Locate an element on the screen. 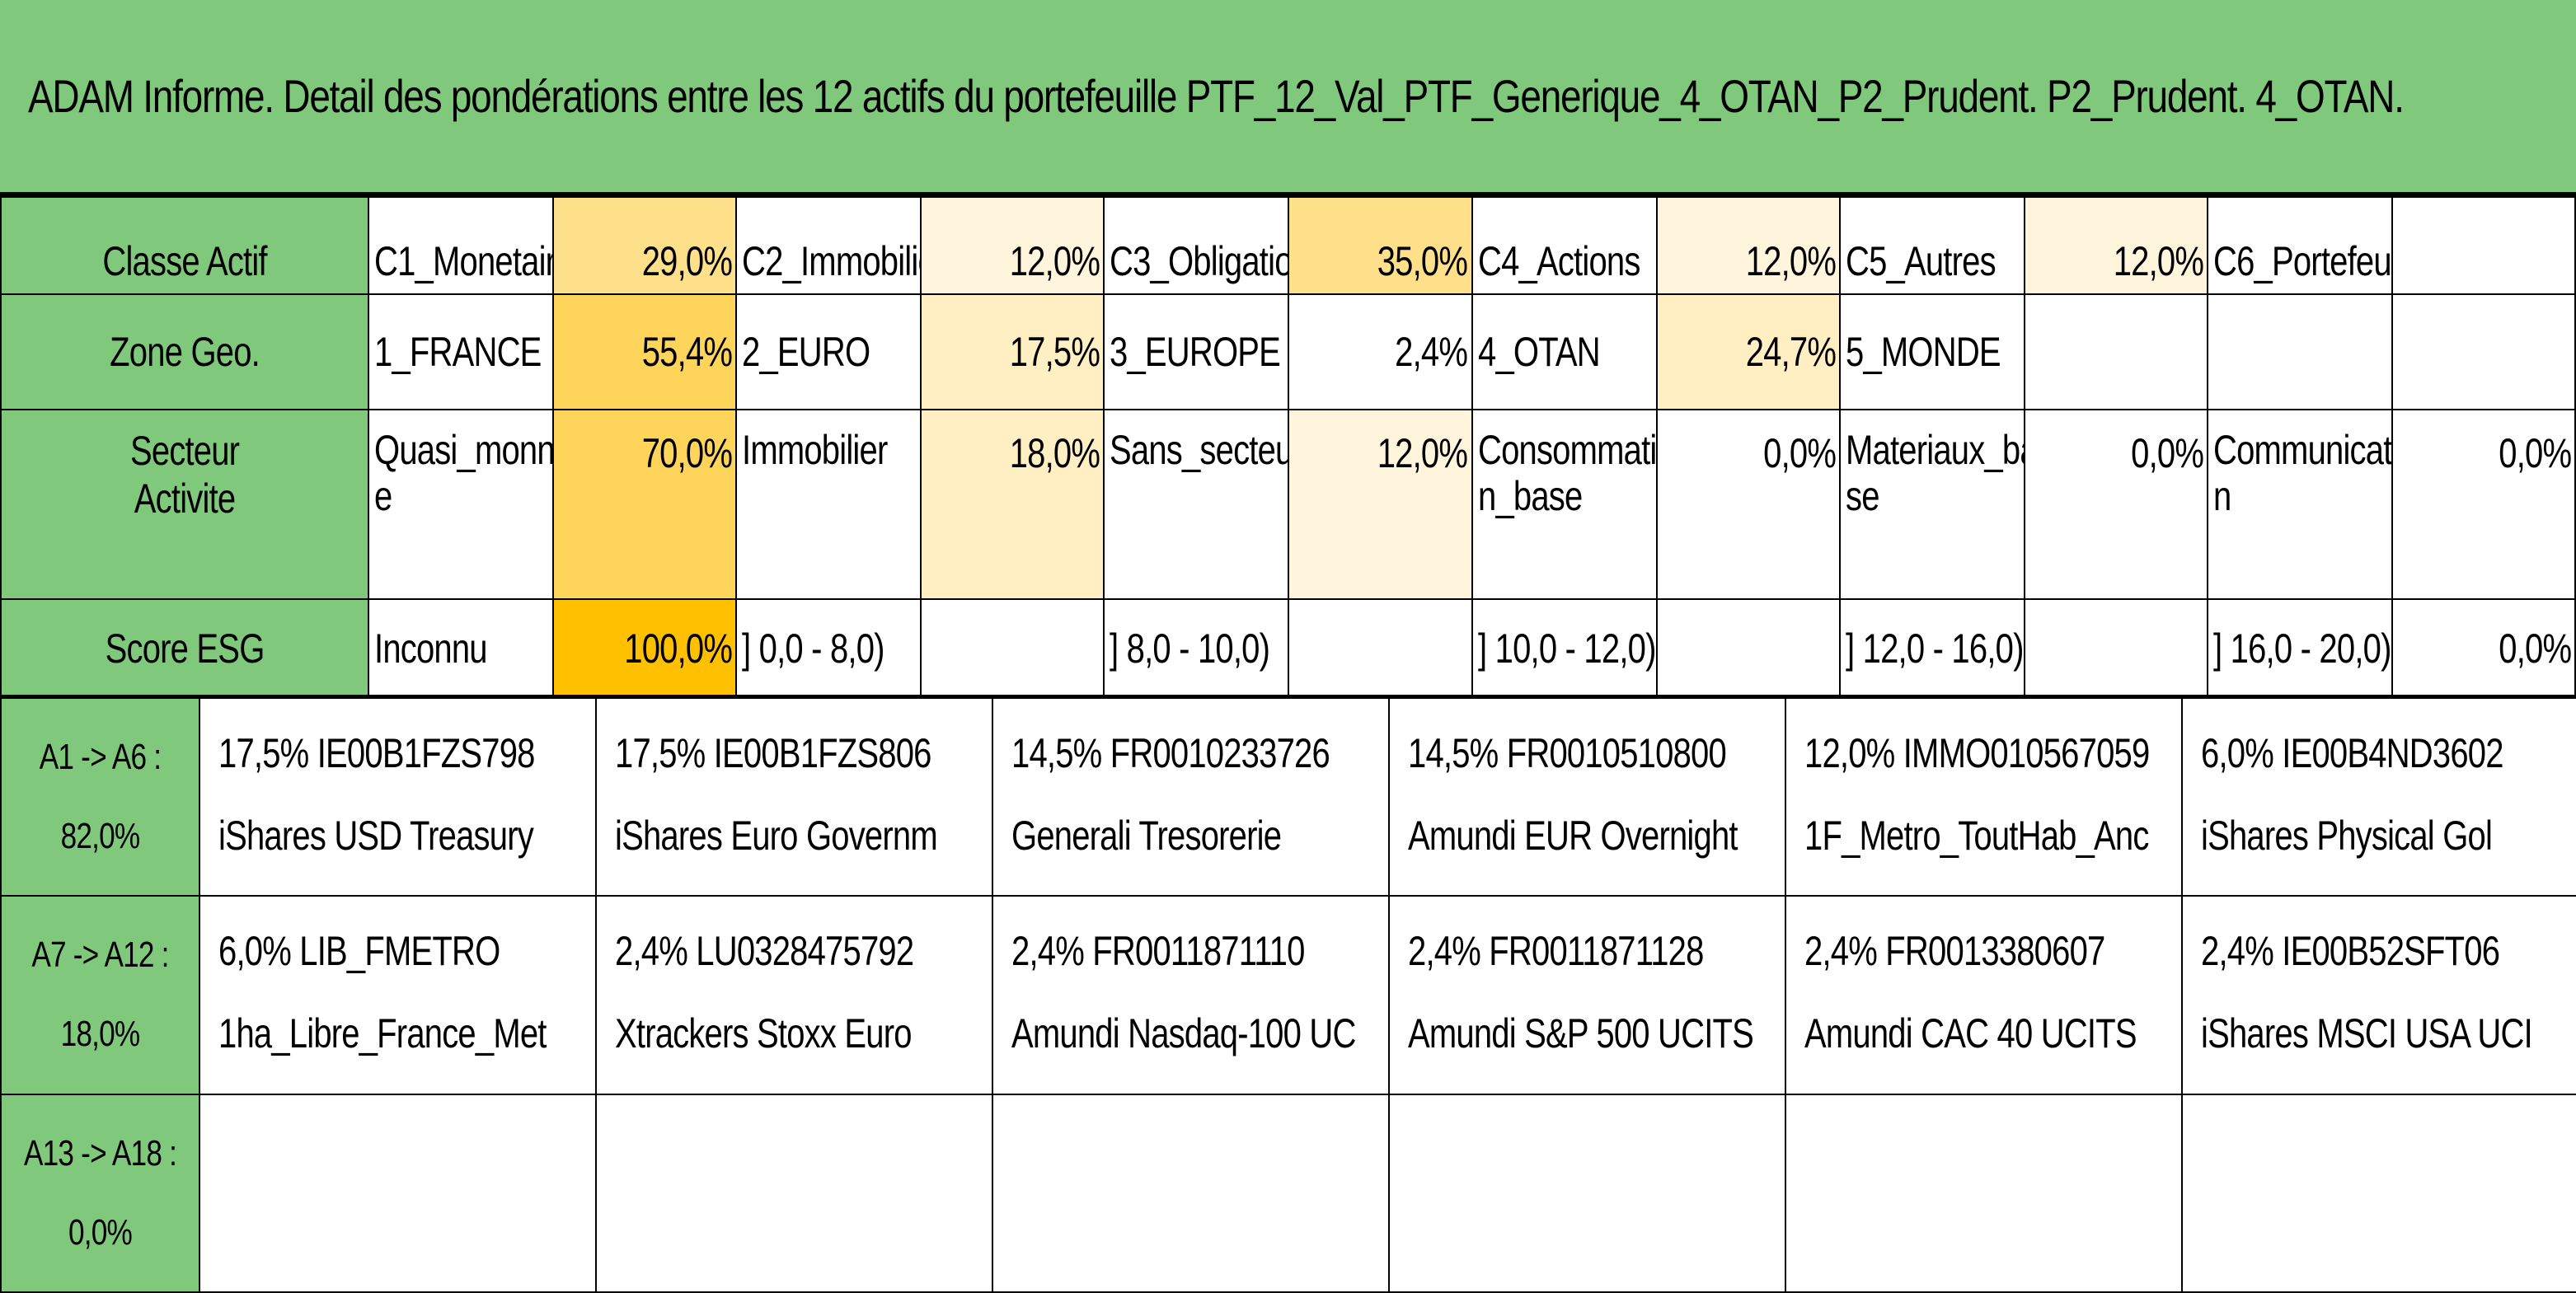  category-name: Communication is located at coordinates (2300, 504).